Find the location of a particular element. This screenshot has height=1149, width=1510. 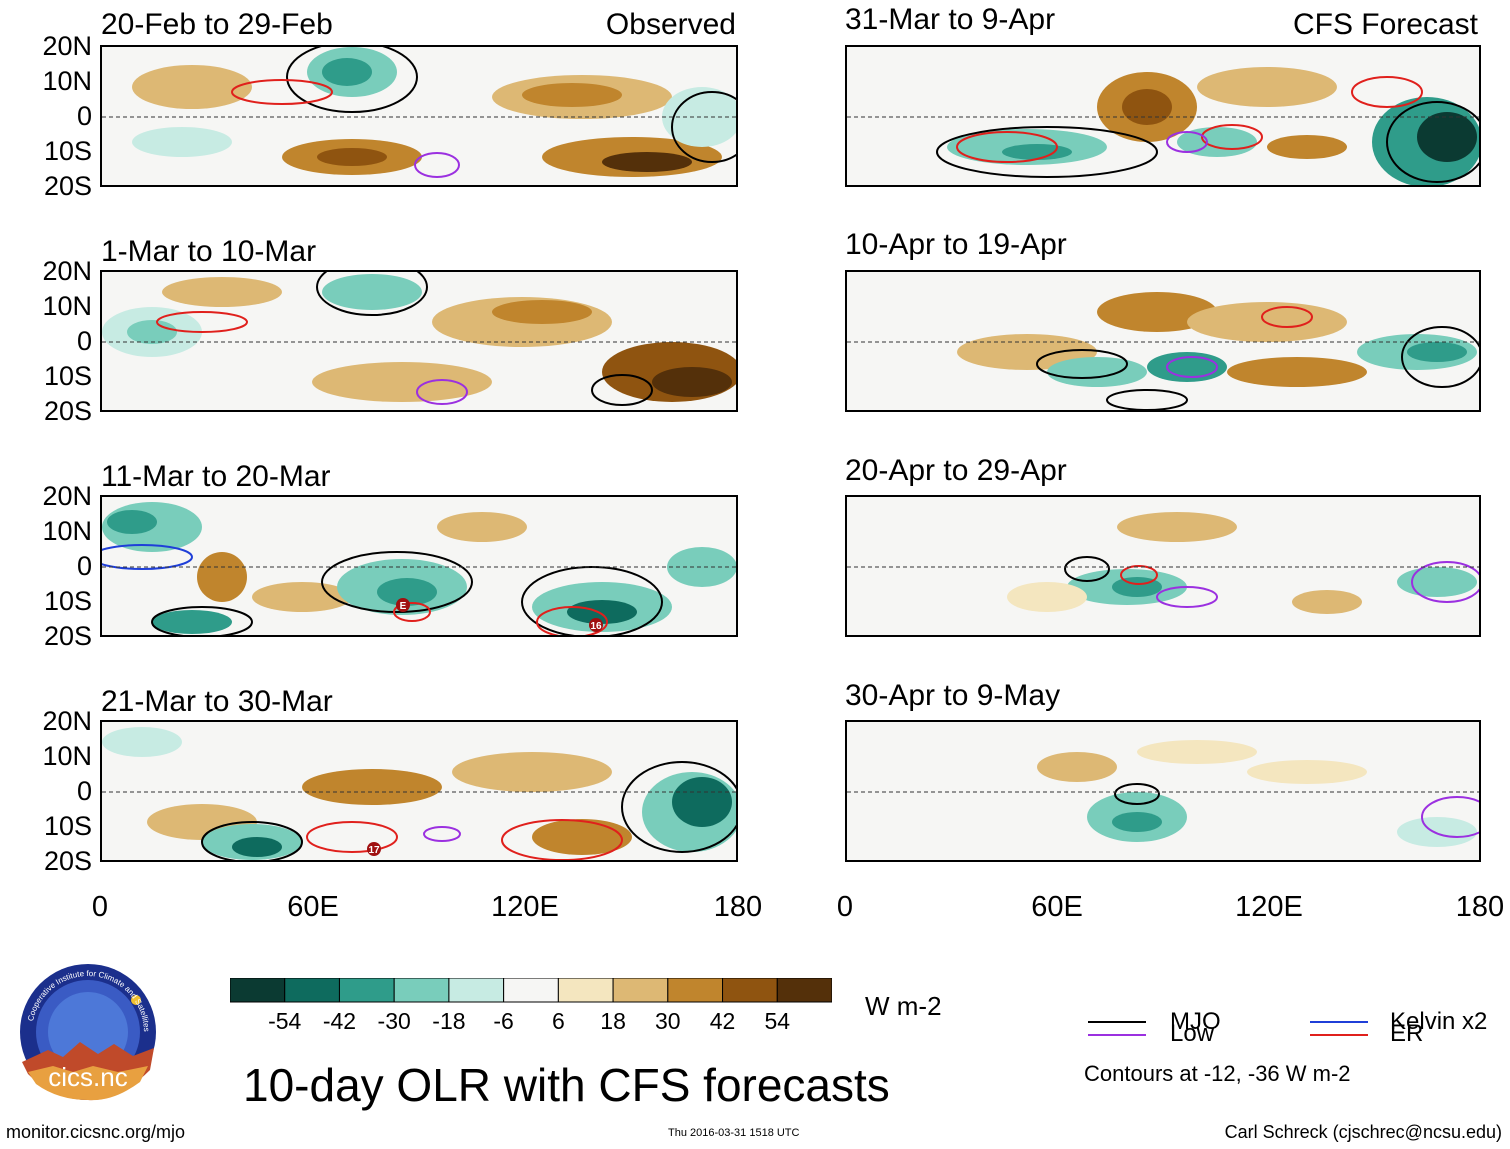

panel-title-right-3: 20-Apr to 29-Apr is located at coordinates (956, 470).